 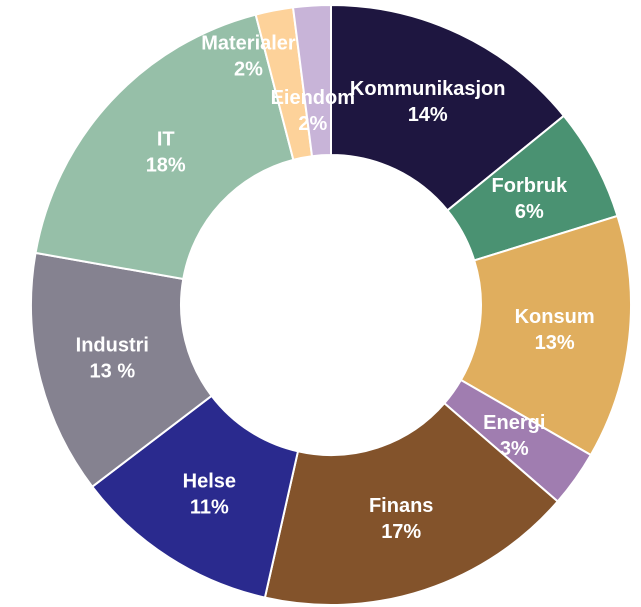 I want to click on segment-value: 13%, so click(x=555, y=343).